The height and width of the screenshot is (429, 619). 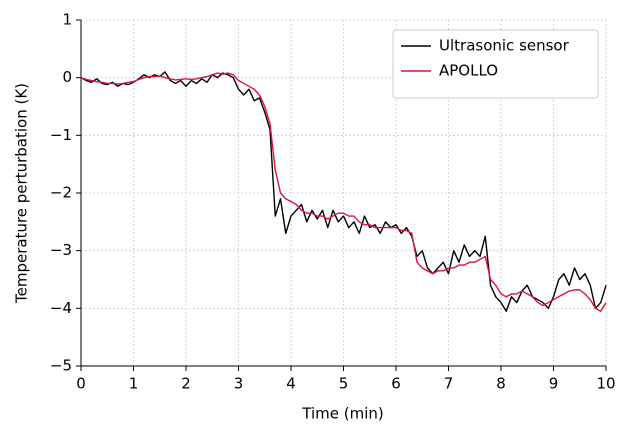 I want to click on y-tick-label: 1, so click(x=67, y=20).